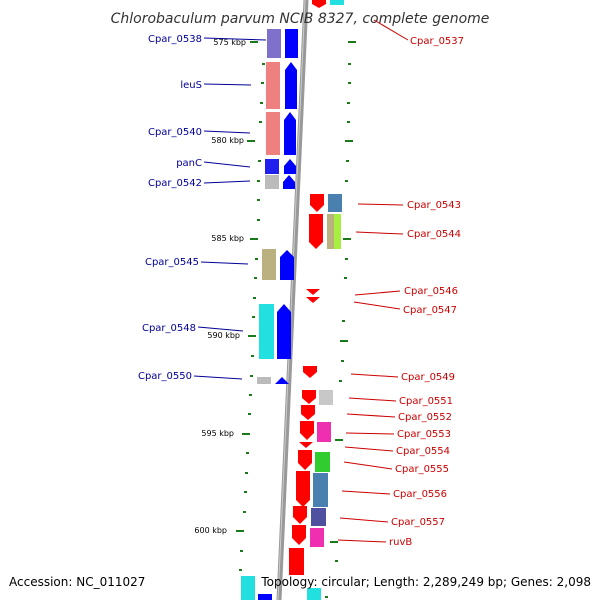 This screenshot has width=600, height=600. What do you see at coordinates (299, 535) in the screenshot?
I see `gene-arrow-ruvb` at bounding box center [299, 535].